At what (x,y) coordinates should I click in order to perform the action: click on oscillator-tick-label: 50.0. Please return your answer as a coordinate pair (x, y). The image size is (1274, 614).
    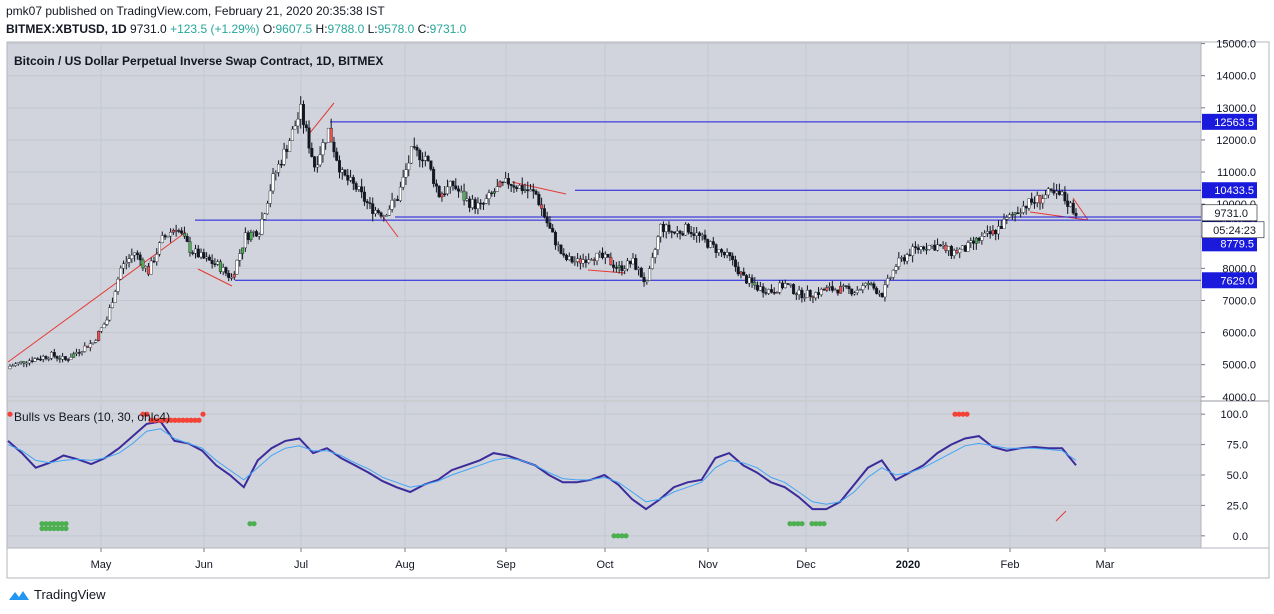
    Looking at the image, I should click on (1237, 476).